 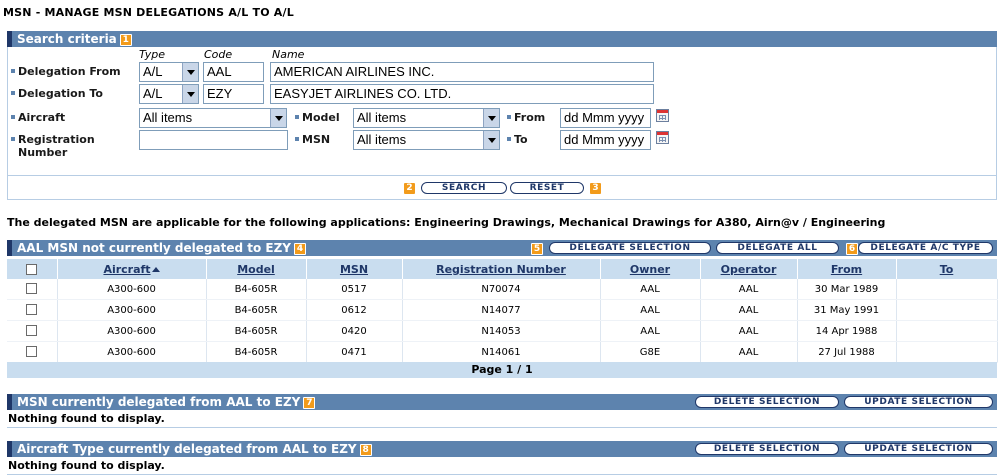 I want to click on column-header-operator: Operator, so click(x=749, y=269).